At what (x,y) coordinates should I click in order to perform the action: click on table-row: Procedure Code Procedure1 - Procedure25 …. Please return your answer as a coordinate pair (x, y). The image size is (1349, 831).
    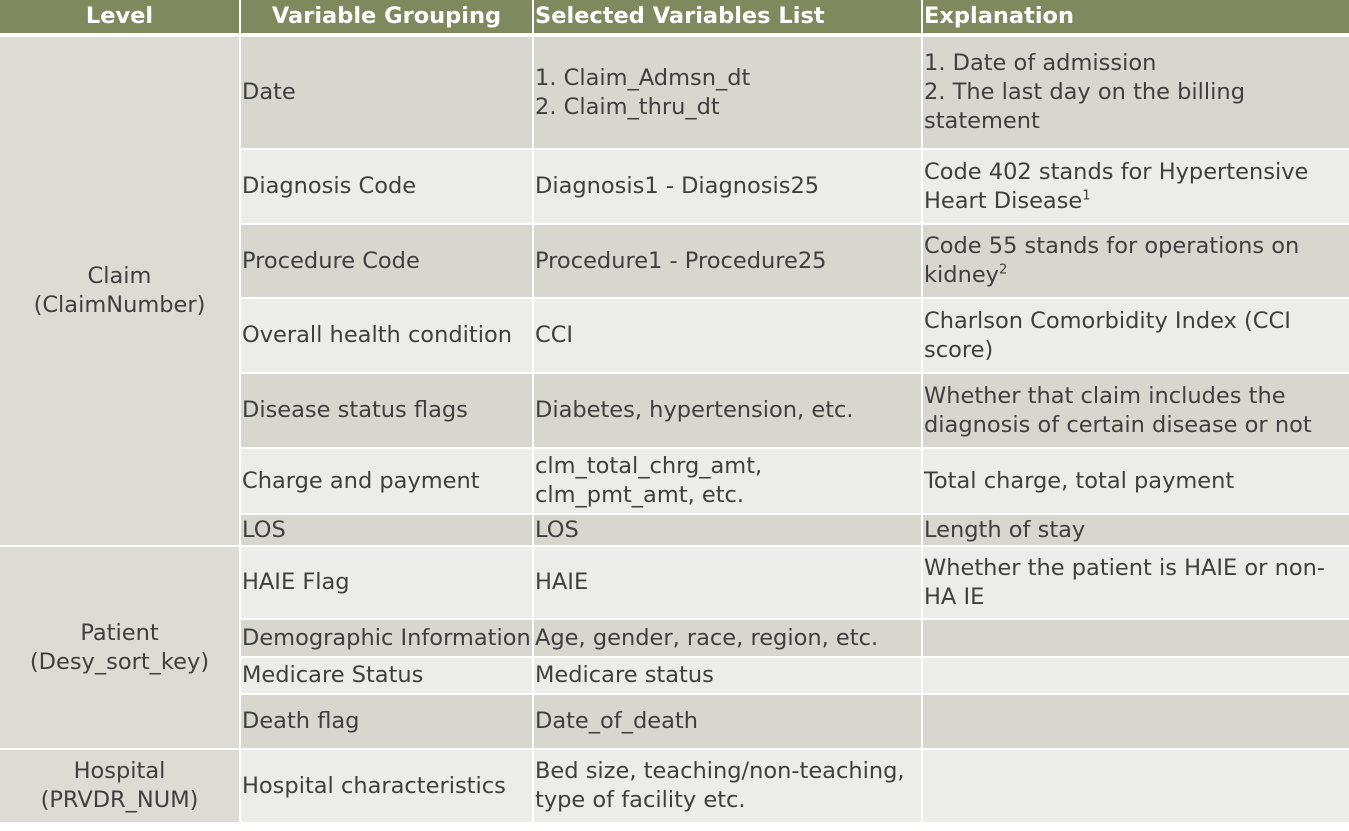
    Looking at the image, I should click on (674, 262).